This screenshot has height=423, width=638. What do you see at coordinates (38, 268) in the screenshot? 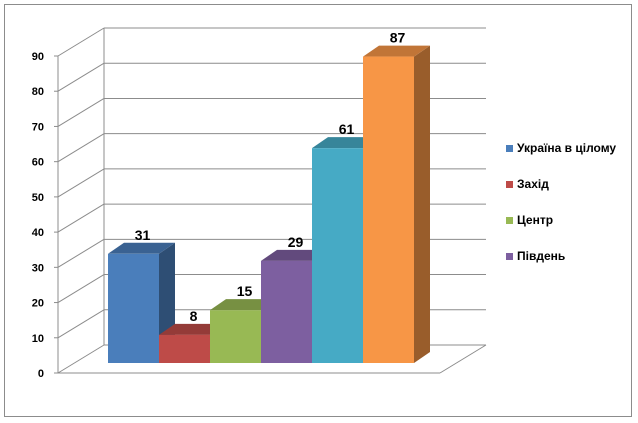
I see `y-tick-label: 30` at bounding box center [38, 268].